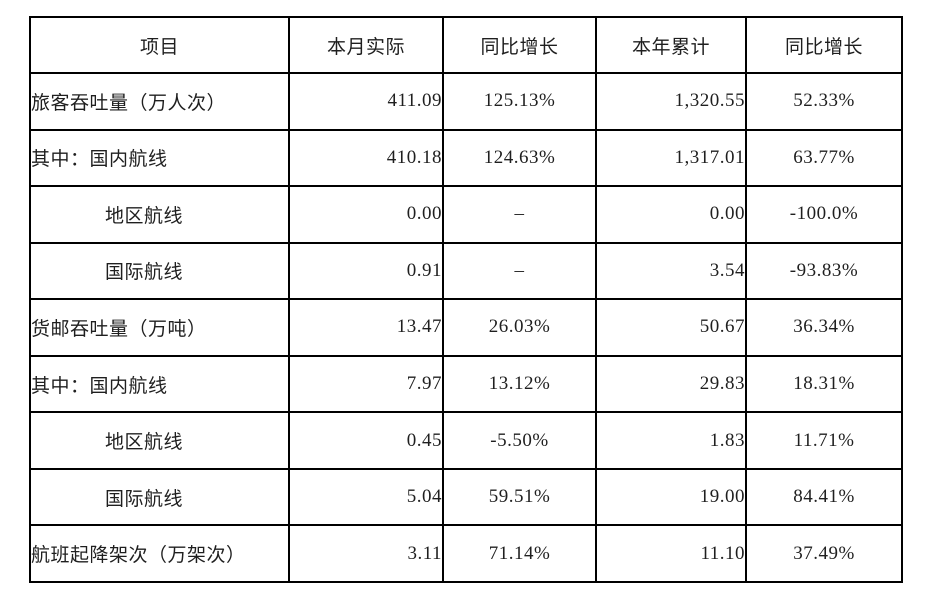 The height and width of the screenshot is (600, 933). Describe the element at coordinates (519, 45) in the screenshot. I see `col-header-month-yoy: 同比增长` at that location.